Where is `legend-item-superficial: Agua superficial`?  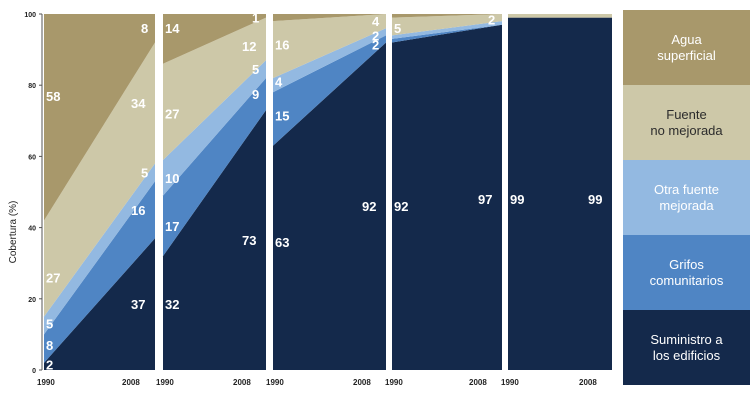
legend-item-superficial: Agua superficial is located at coordinates (686, 47).